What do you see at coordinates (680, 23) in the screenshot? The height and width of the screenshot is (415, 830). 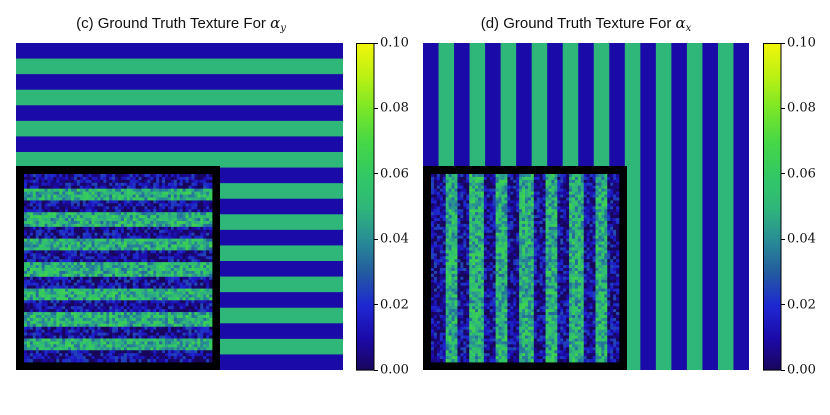 I see `title-symbol-d: α` at bounding box center [680, 23].